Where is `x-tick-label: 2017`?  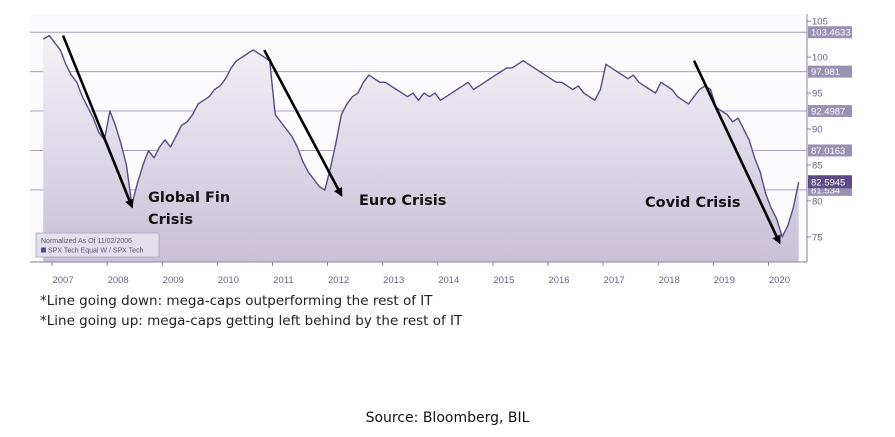 x-tick-label: 2017 is located at coordinates (614, 280).